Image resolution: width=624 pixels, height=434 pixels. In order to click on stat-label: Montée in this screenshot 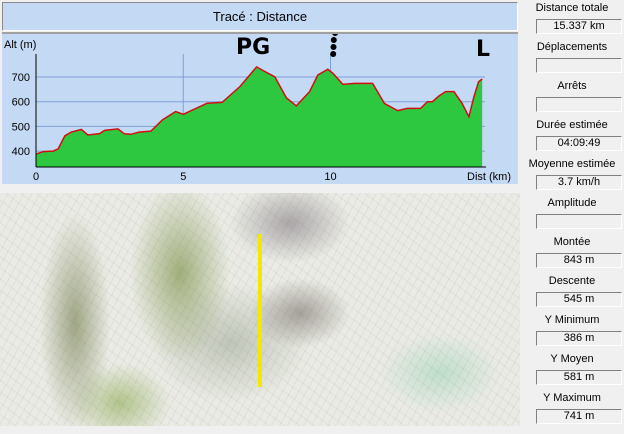, I will do `click(572, 242)`.